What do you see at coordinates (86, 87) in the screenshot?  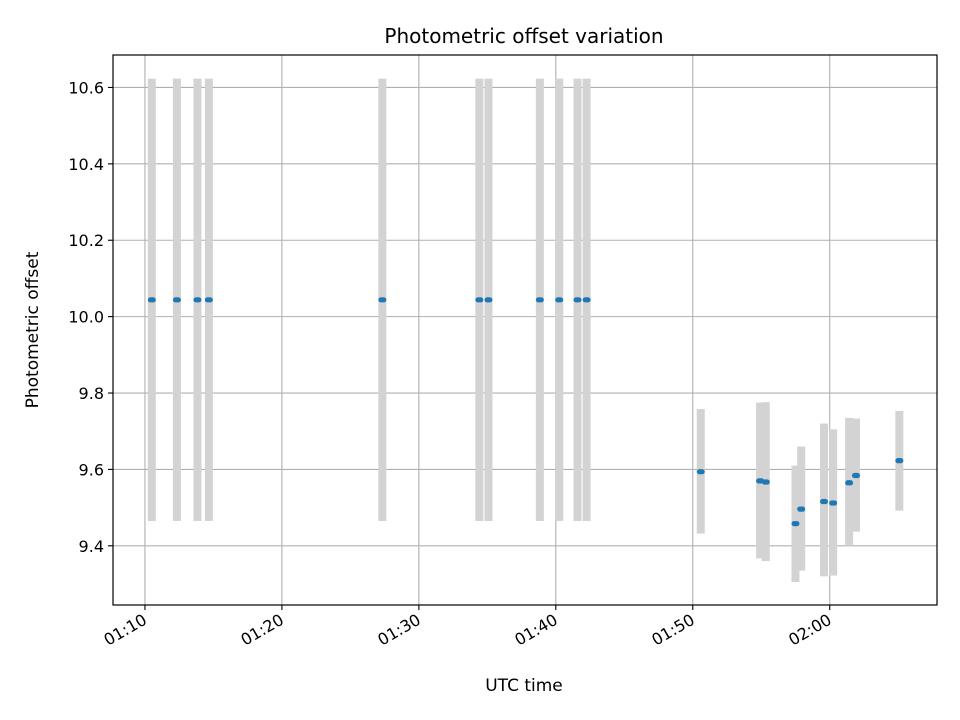 I see `y-tick-label: 10.6` at bounding box center [86, 87].